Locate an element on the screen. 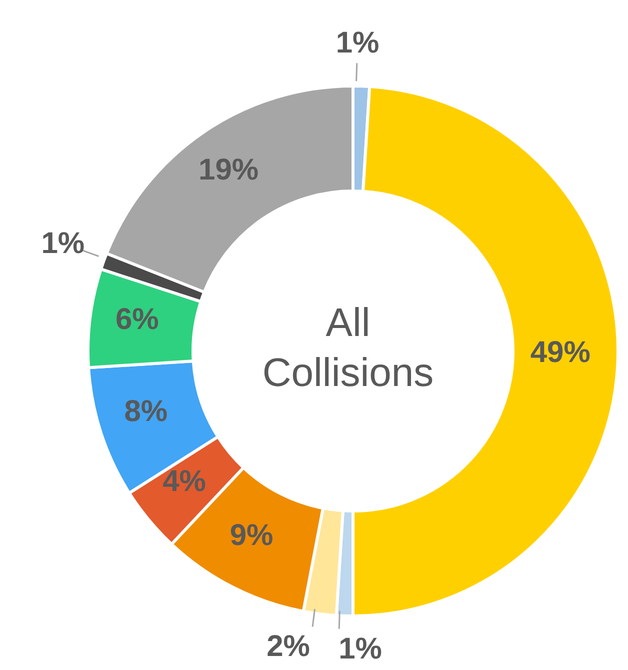 The width and height of the screenshot is (628, 670). data-label: 8% is located at coordinates (146, 411).